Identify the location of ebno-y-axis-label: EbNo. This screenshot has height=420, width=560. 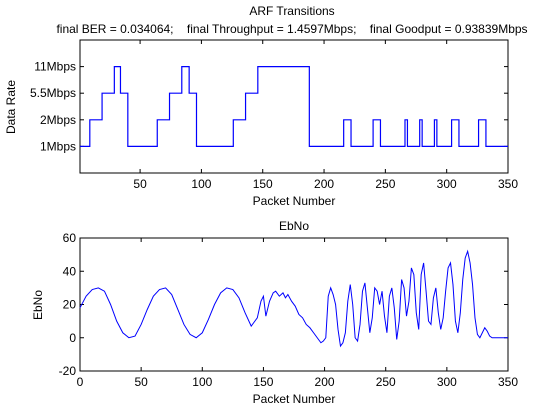
(38, 305).